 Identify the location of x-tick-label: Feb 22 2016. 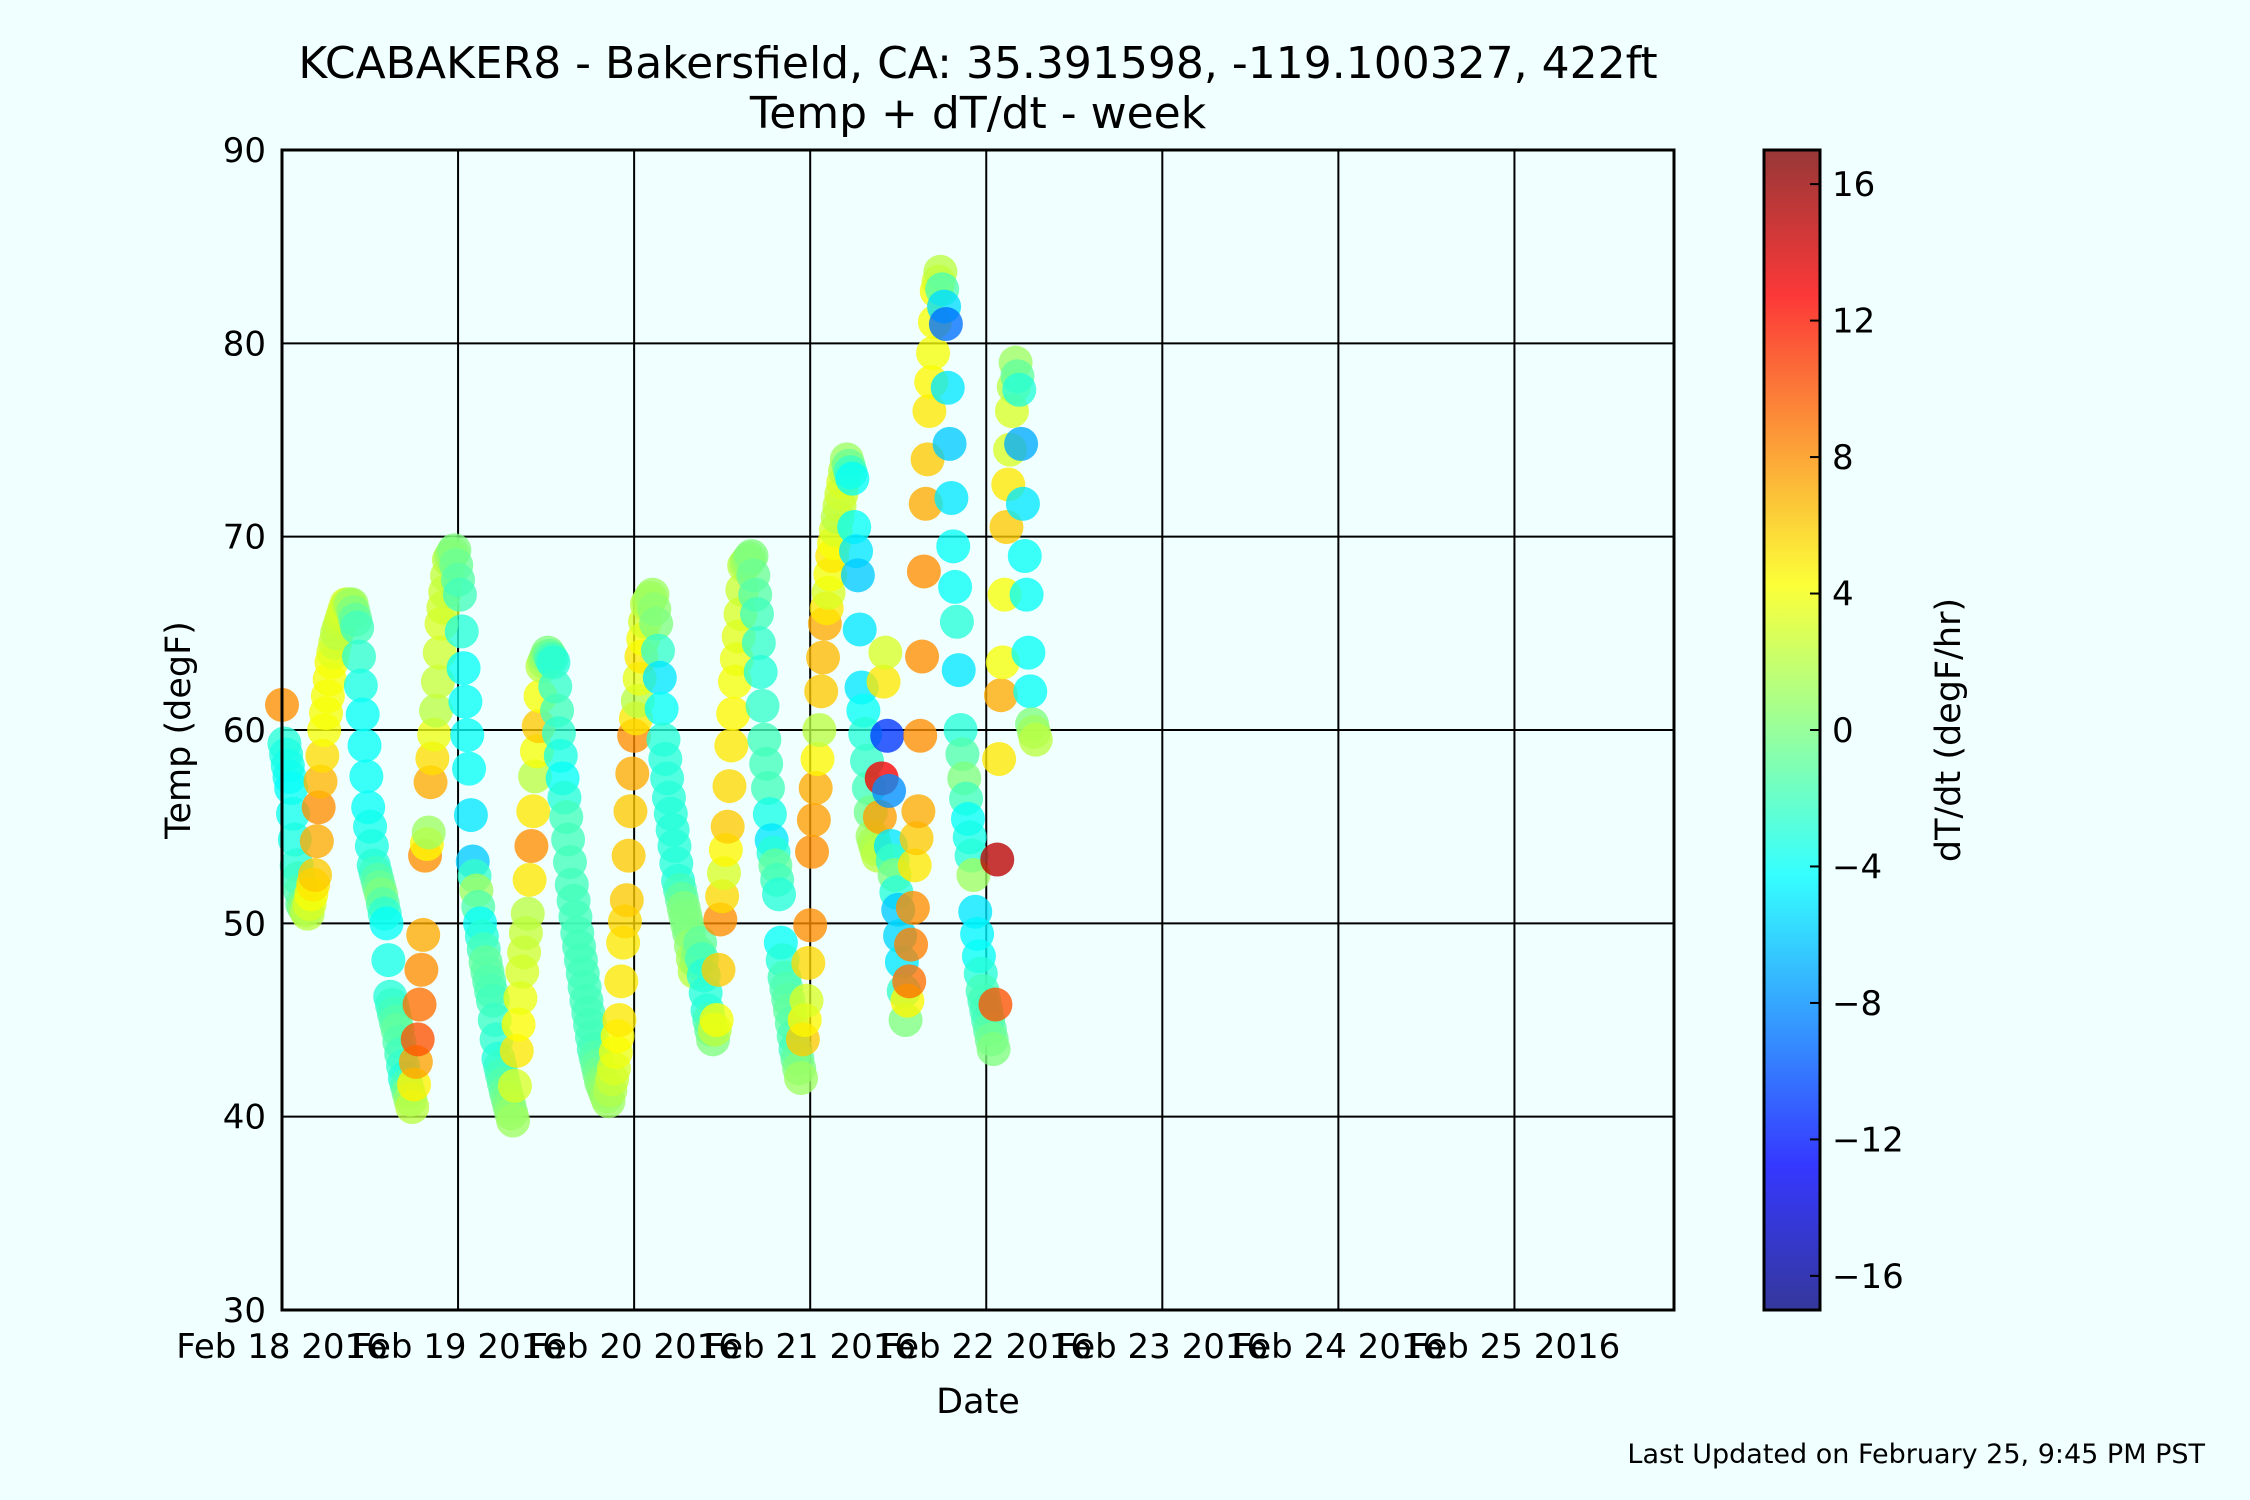
(986, 1347).